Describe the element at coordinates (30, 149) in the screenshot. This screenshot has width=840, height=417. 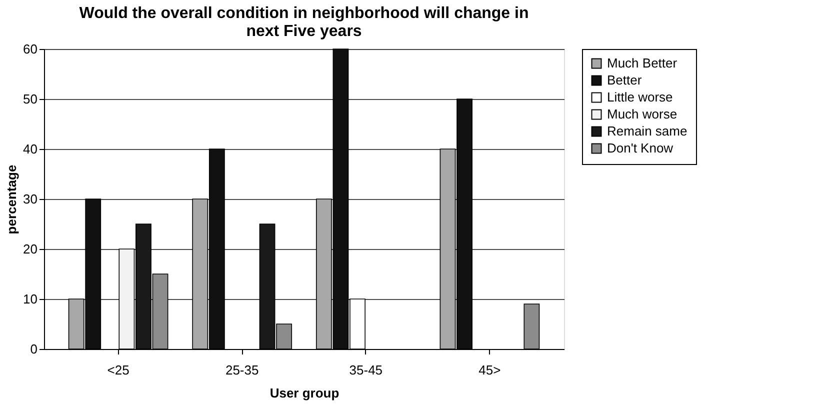
I see `y-tick-label: 40` at that location.